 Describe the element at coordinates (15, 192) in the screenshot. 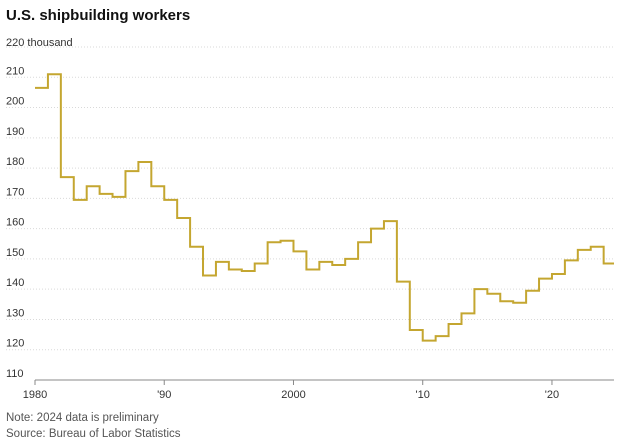

I see `y-tick-label: 170` at that location.